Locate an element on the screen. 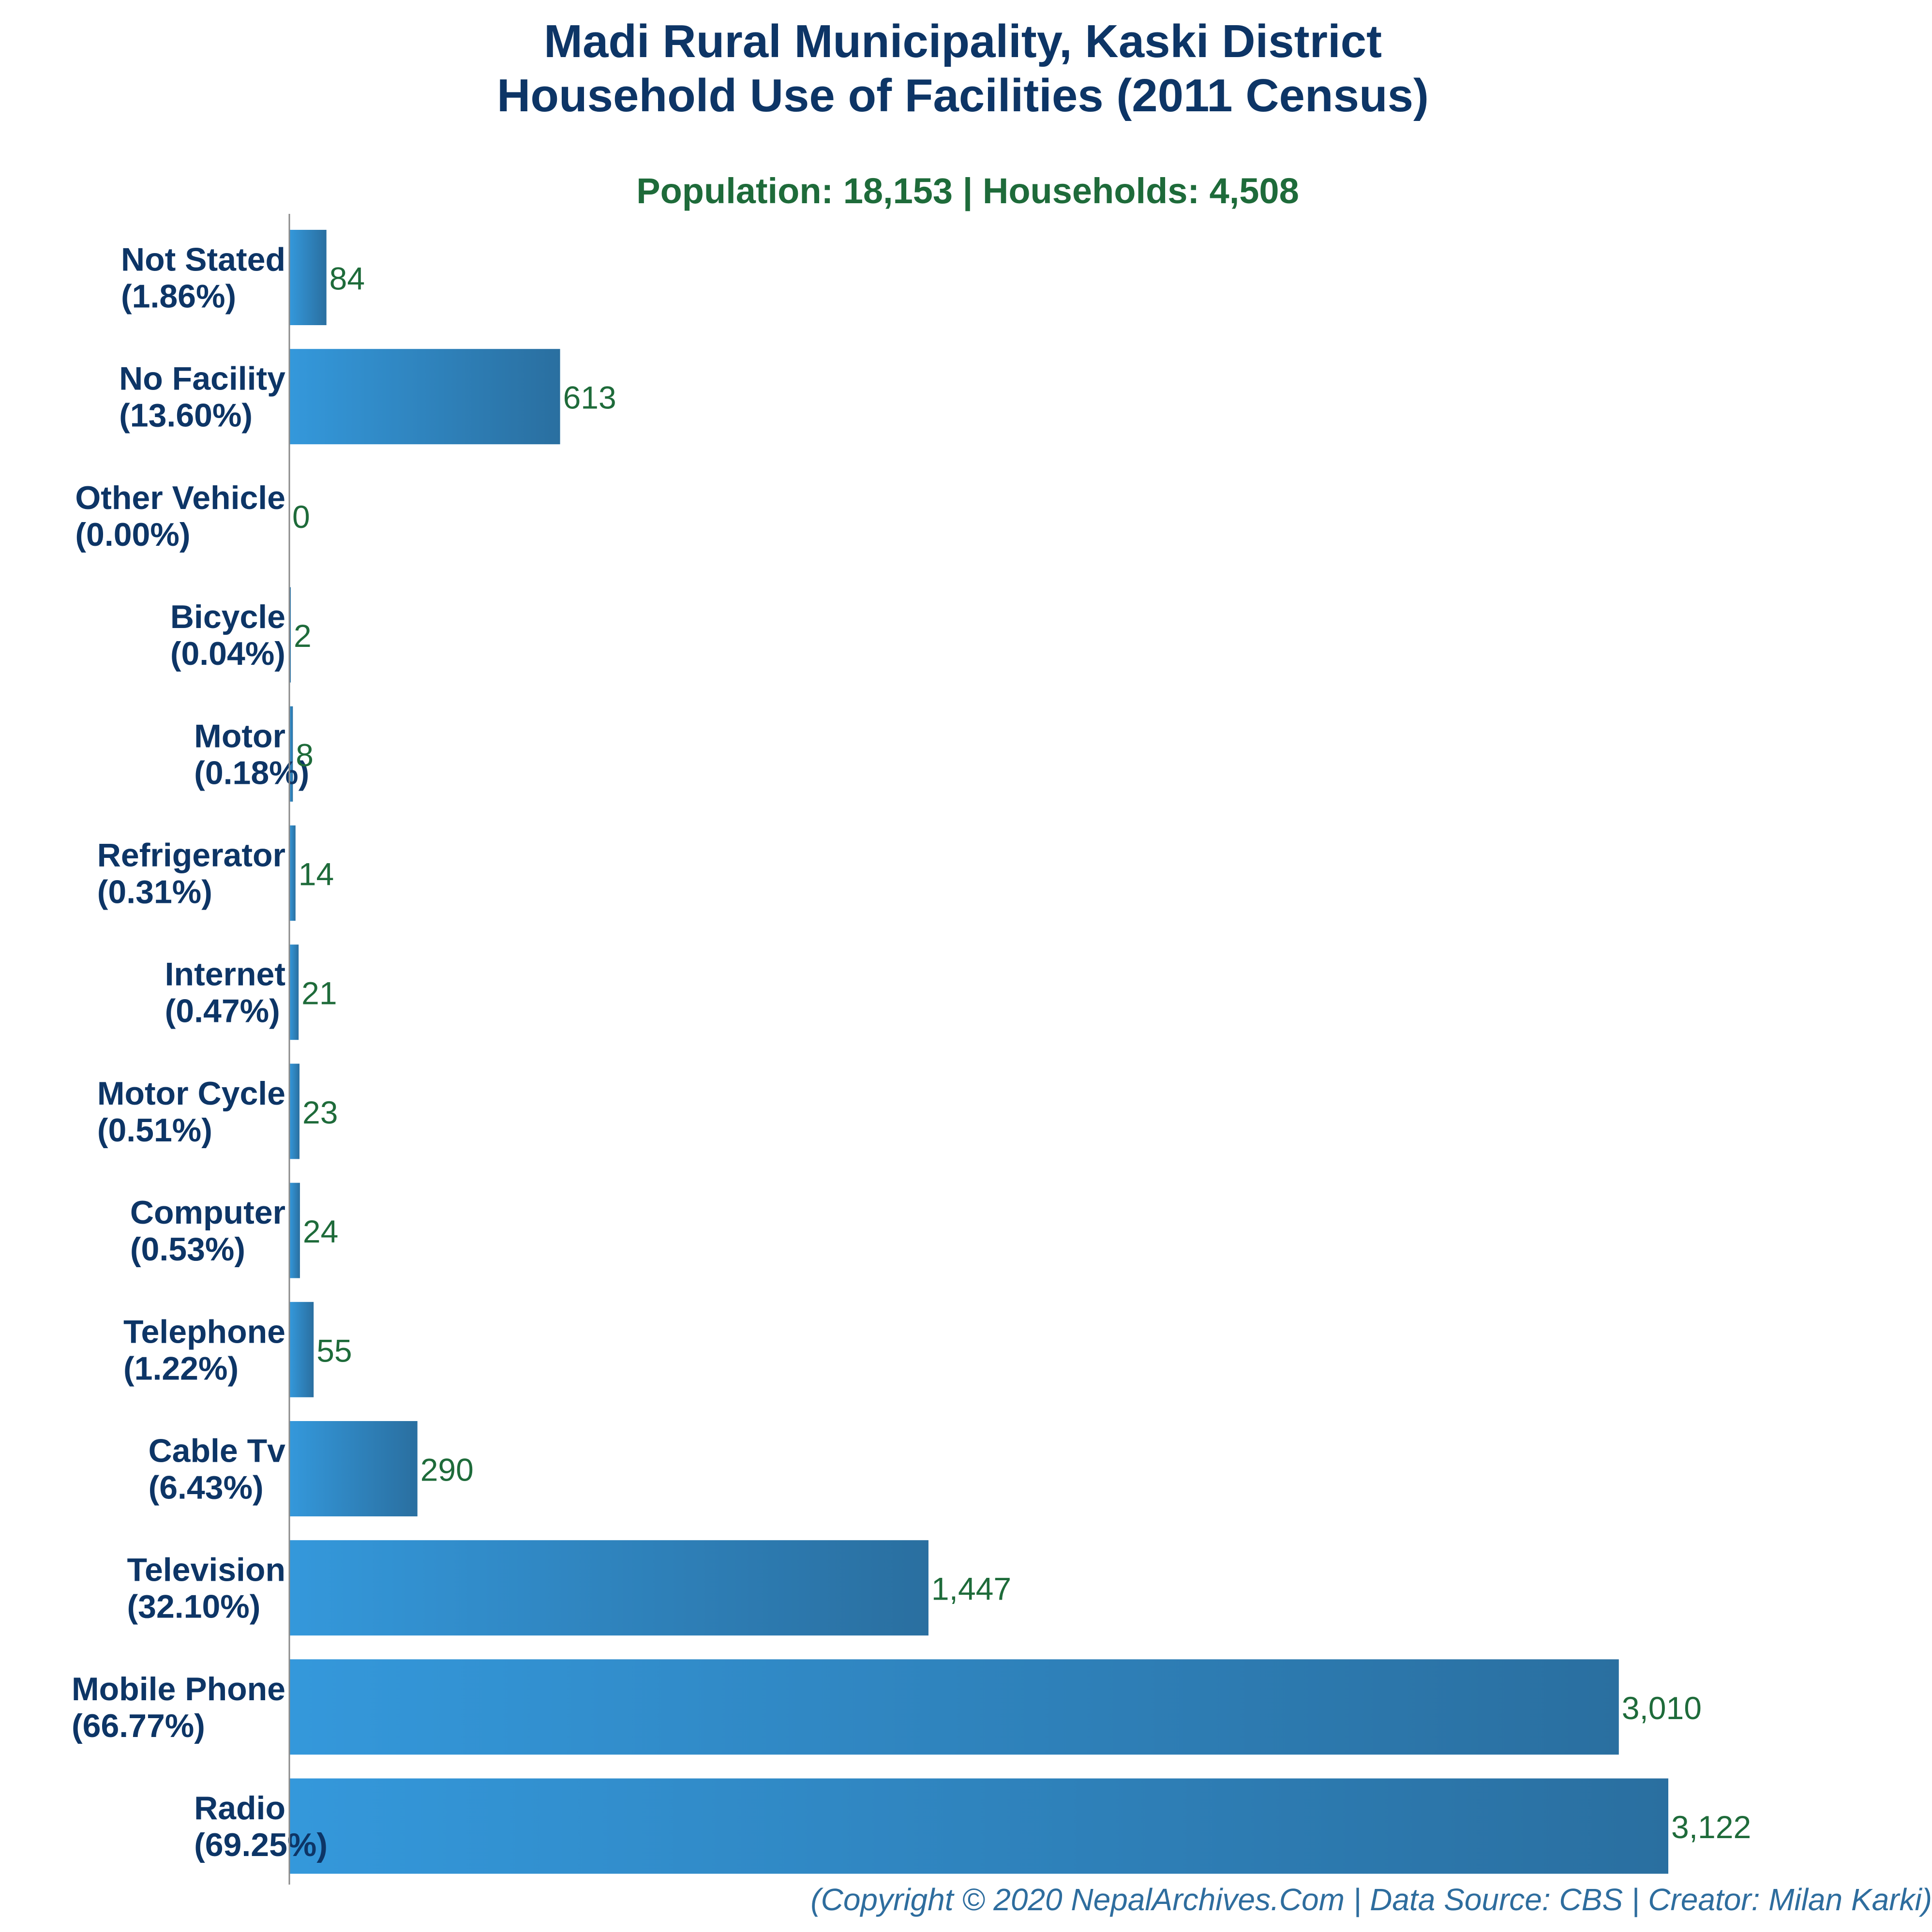  category-label: Television is located at coordinates (206, 1570).